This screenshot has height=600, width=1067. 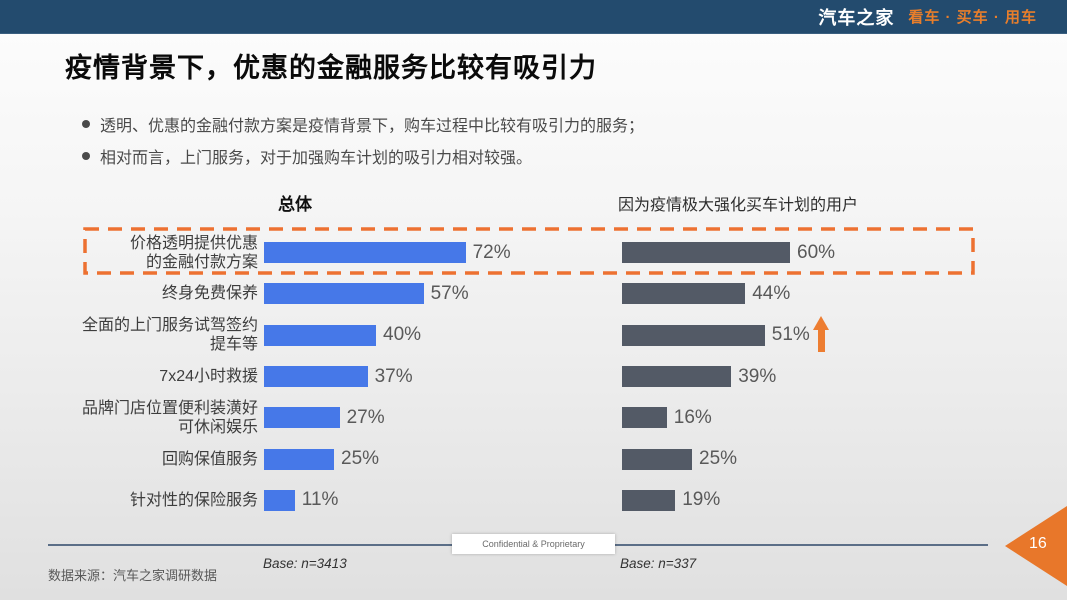 I want to click on right-bar-group: 60%, so click(x=728, y=252).